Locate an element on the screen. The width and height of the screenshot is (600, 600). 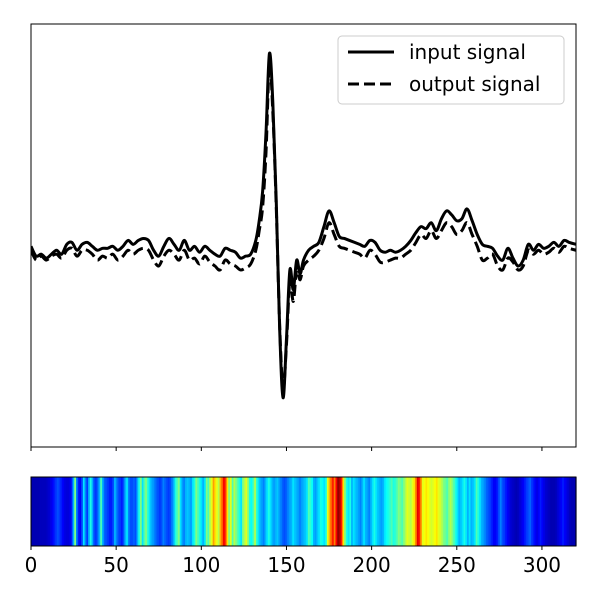
heatmap-x-tick-label: 50 is located at coordinates (115, 565).